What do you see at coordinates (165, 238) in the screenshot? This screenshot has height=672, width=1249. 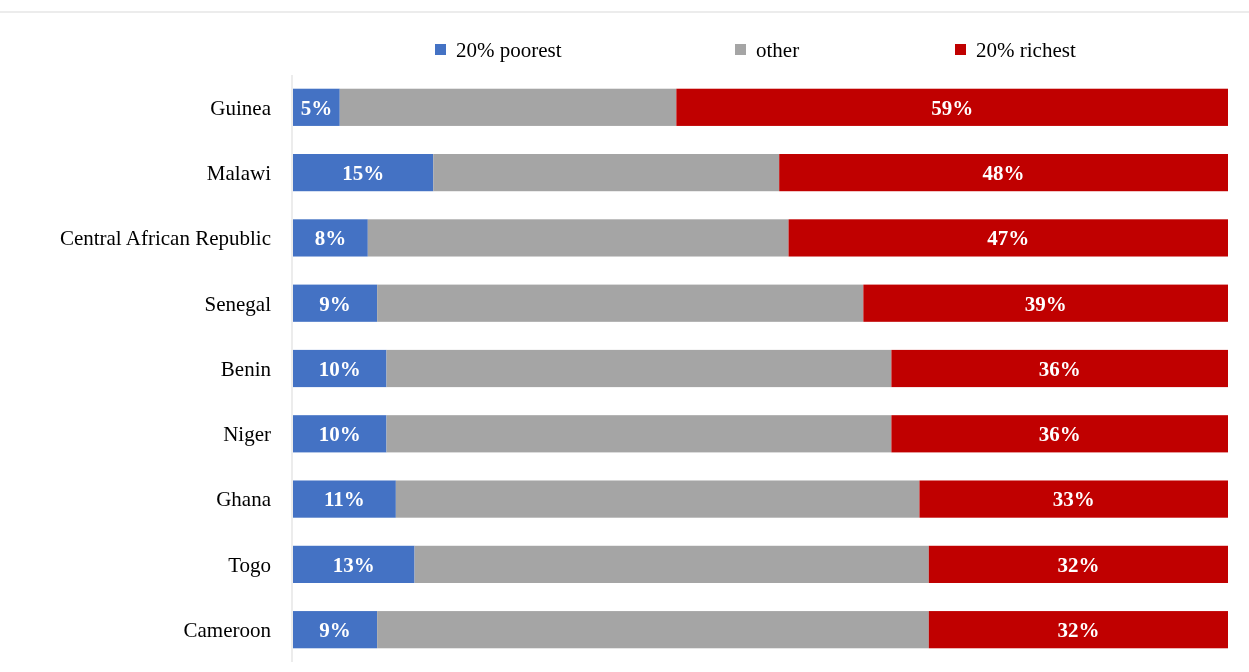 I see `y-tick-label: Central African Republic` at bounding box center [165, 238].